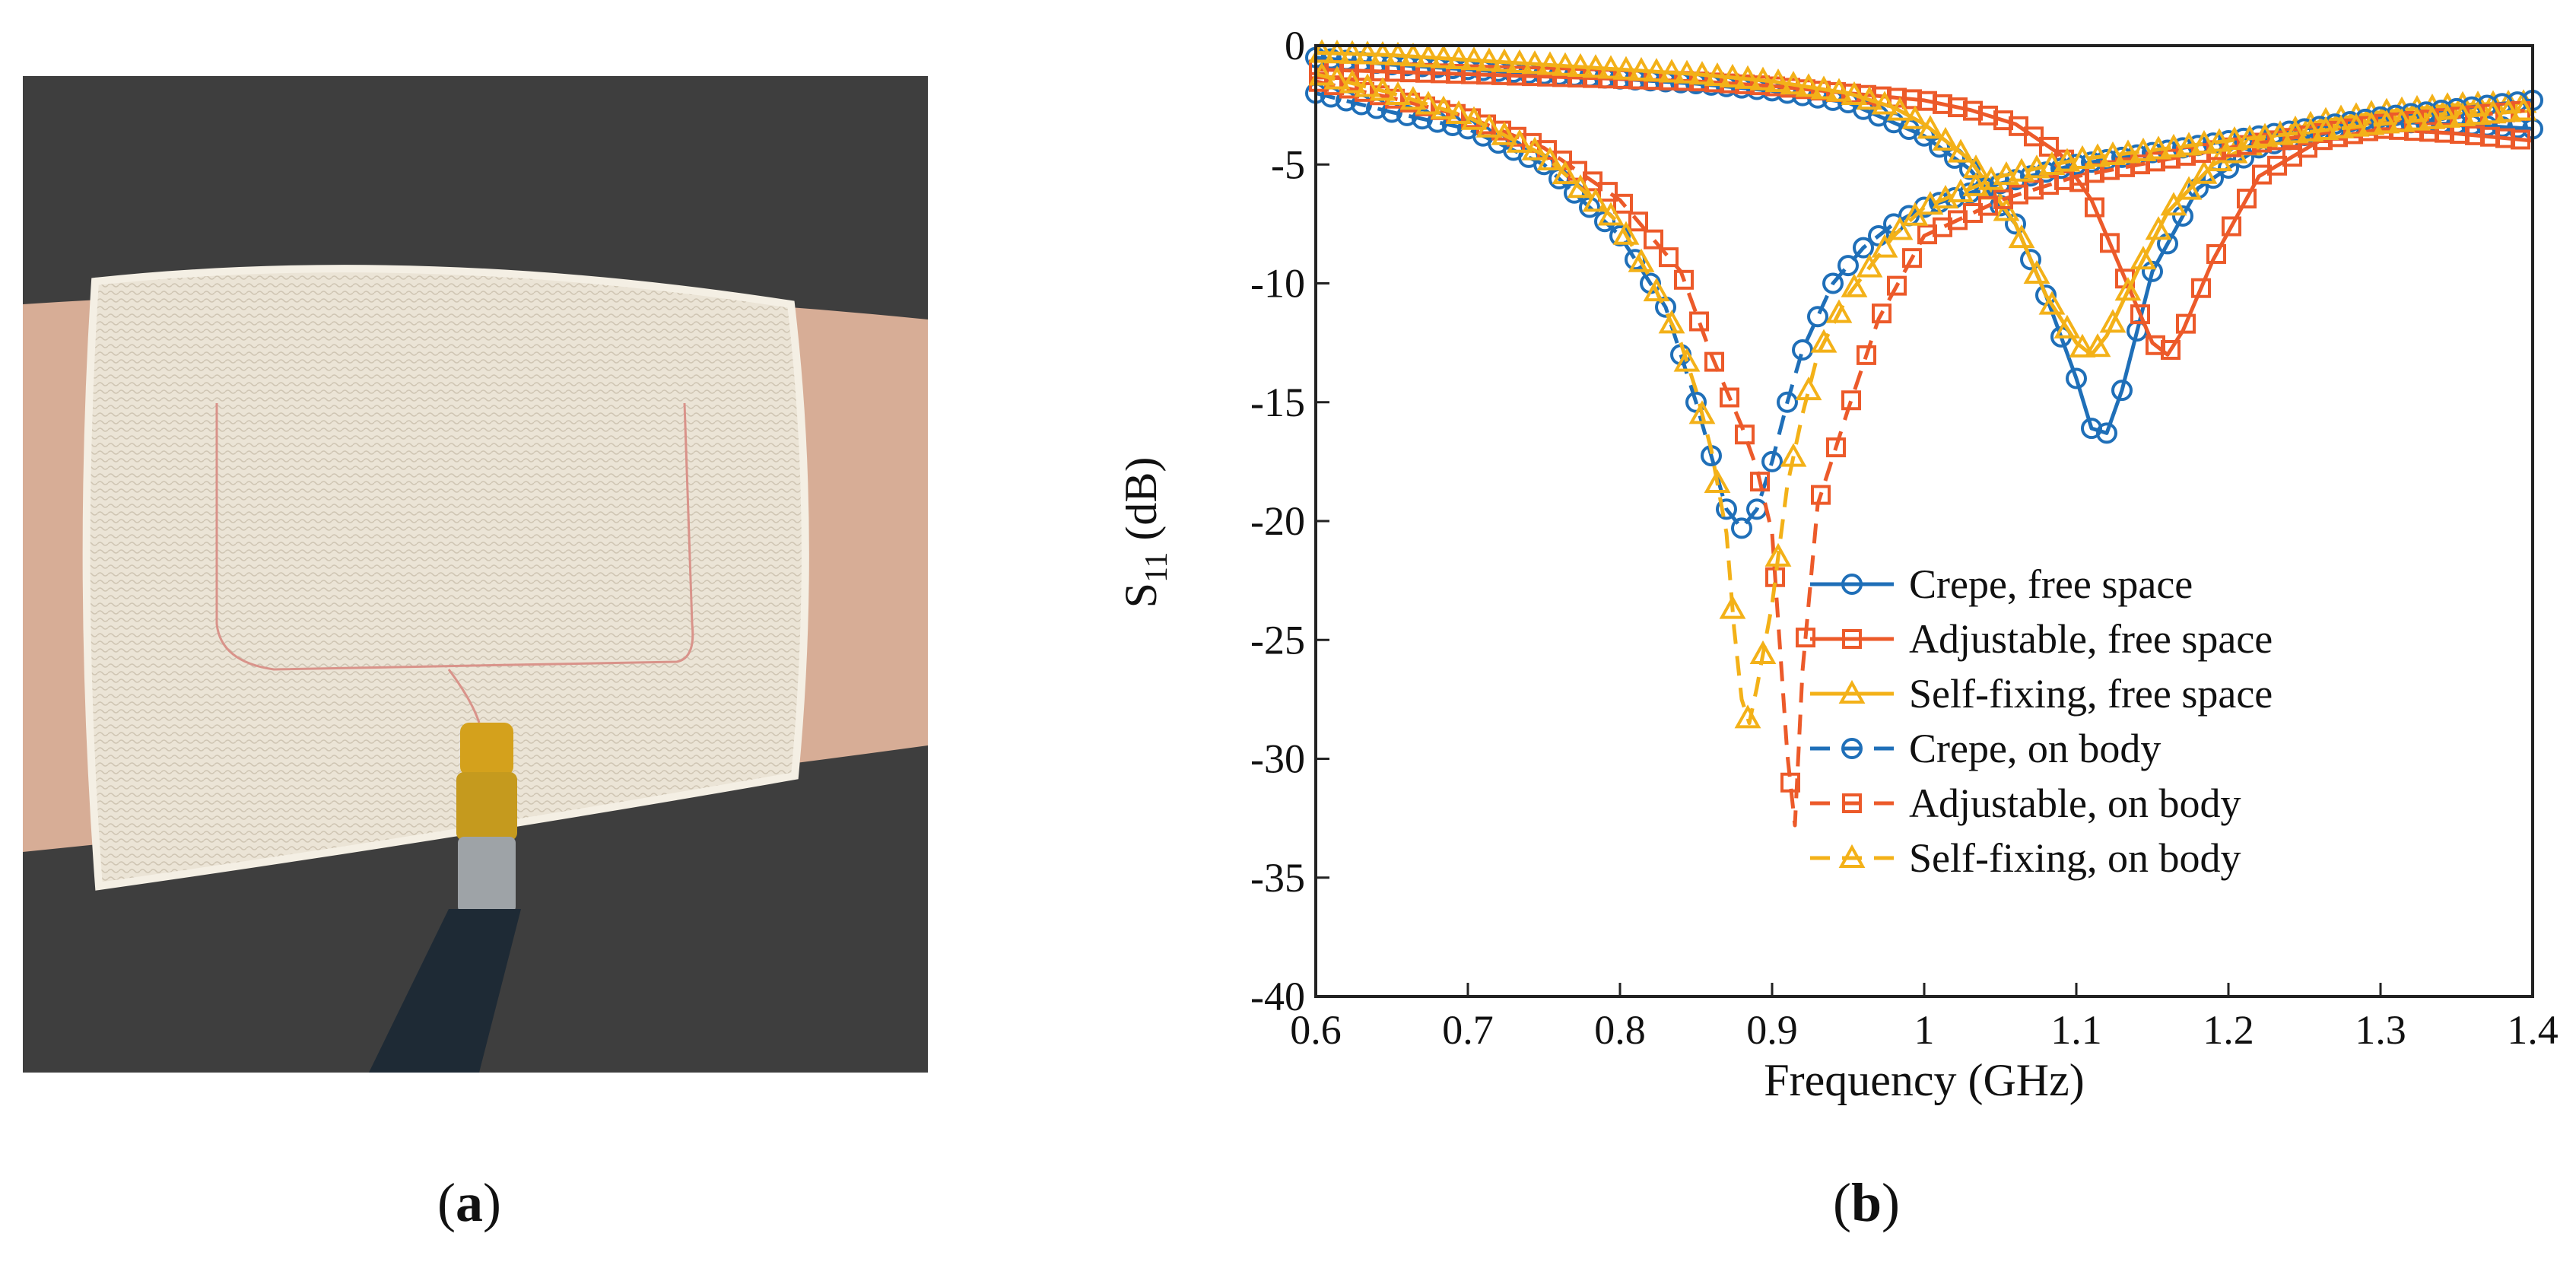  What do you see at coordinates (1277, 996) in the screenshot?
I see `y-tick-label: -40` at bounding box center [1277, 996].